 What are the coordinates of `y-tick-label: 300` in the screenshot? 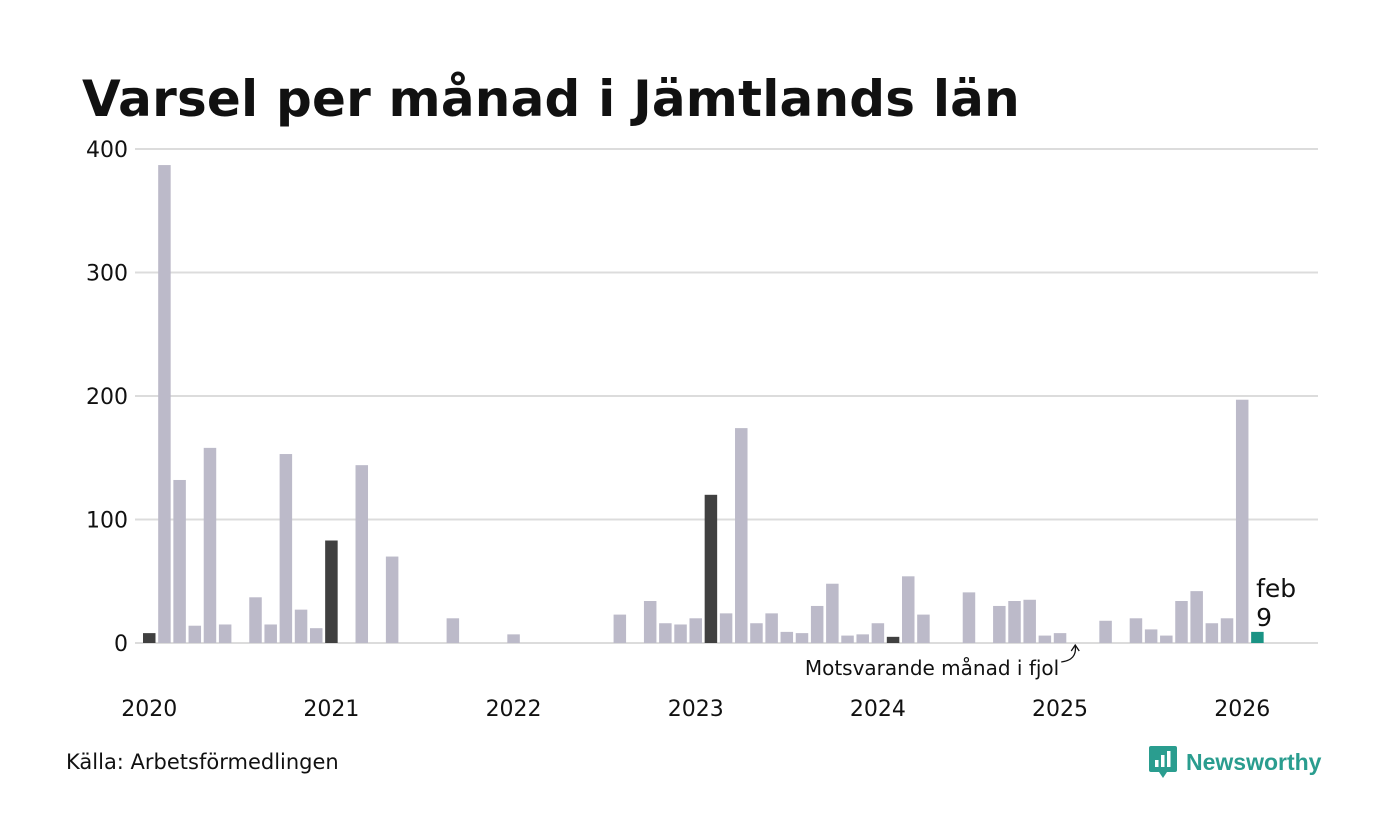 It's located at (107, 274).